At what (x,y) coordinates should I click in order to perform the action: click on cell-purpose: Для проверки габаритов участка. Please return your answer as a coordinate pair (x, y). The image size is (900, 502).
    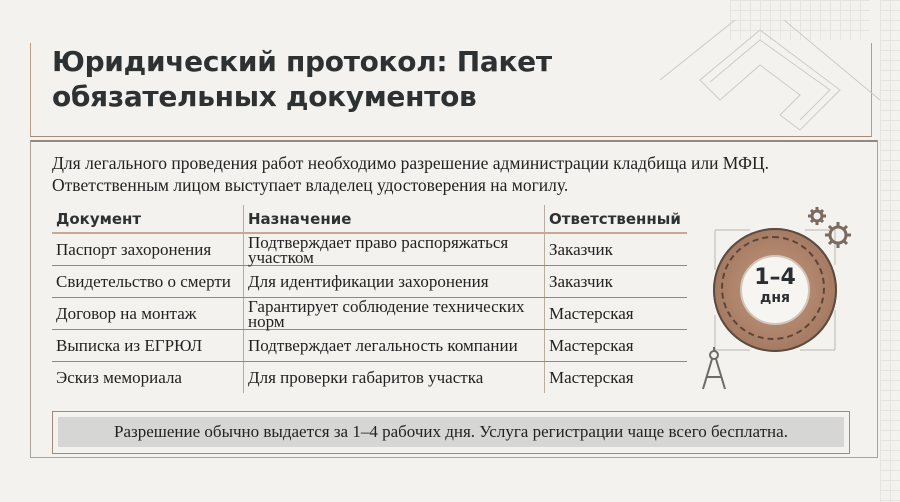
    Looking at the image, I should click on (394, 377).